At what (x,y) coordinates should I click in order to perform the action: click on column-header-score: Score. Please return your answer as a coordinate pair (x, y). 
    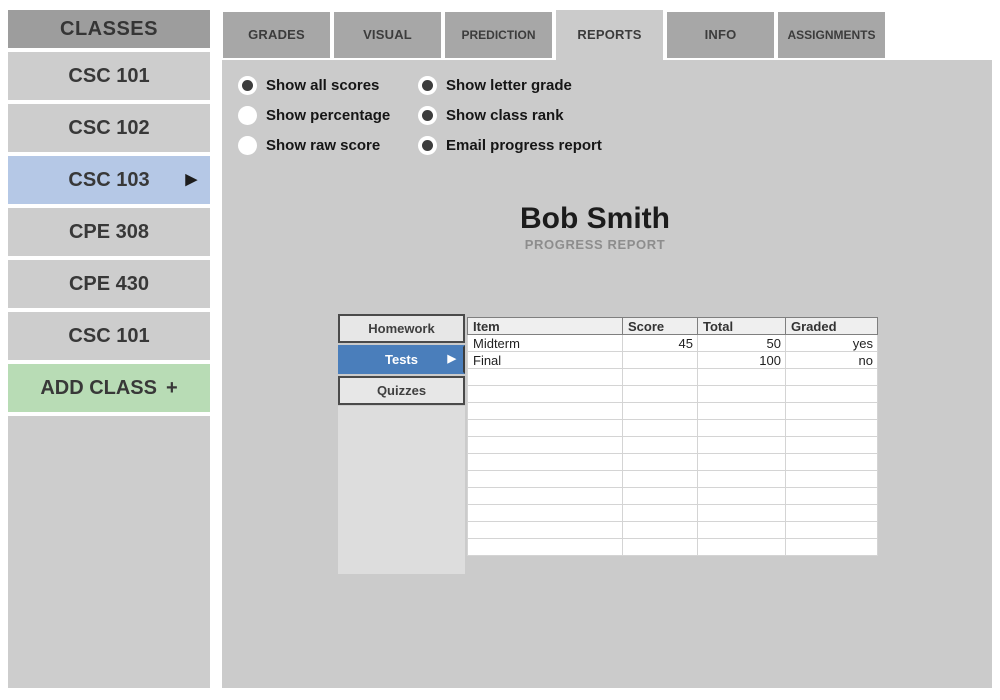
    Looking at the image, I should click on (660, 326).